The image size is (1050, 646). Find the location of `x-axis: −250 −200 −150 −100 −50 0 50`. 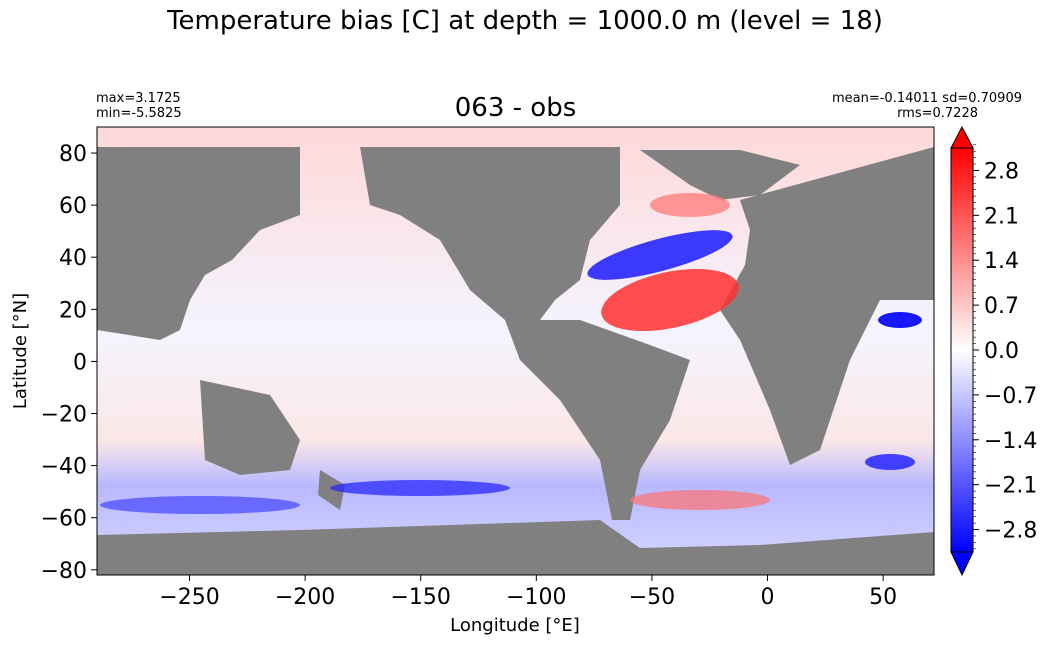

x-axis: −250 −200 −150 −100 −50 0 50 is located at coordinates (528, 592).